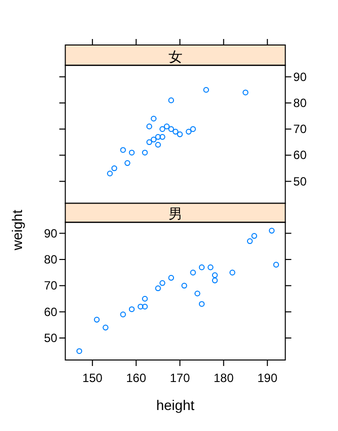 This screenshot has height=431, width=338. I want to click on x-axis-title: height, so click(175, 405).